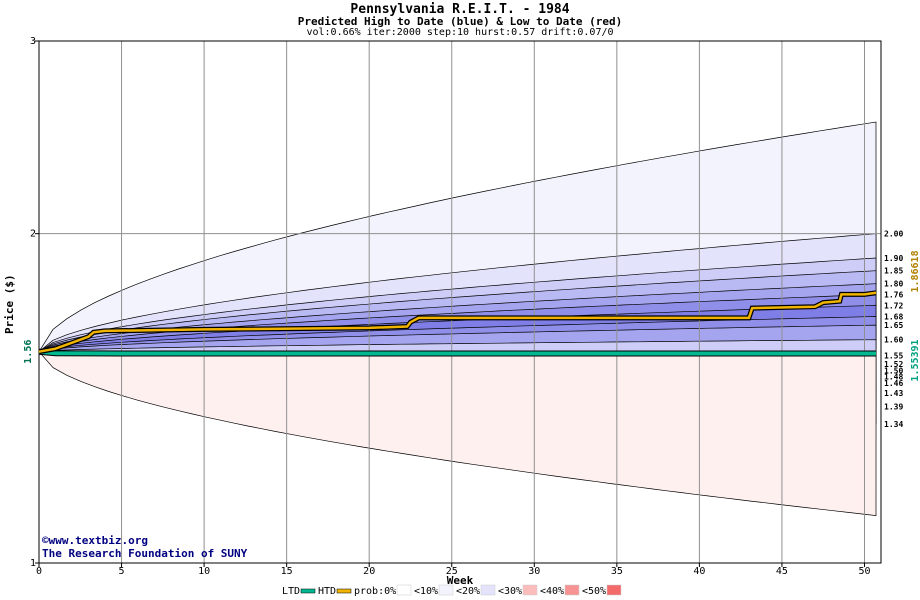  What do you see at coordinates (534, 571) in the screenshot?
I see `x-tick-label-6: 30` at bounding box center [534, 571].